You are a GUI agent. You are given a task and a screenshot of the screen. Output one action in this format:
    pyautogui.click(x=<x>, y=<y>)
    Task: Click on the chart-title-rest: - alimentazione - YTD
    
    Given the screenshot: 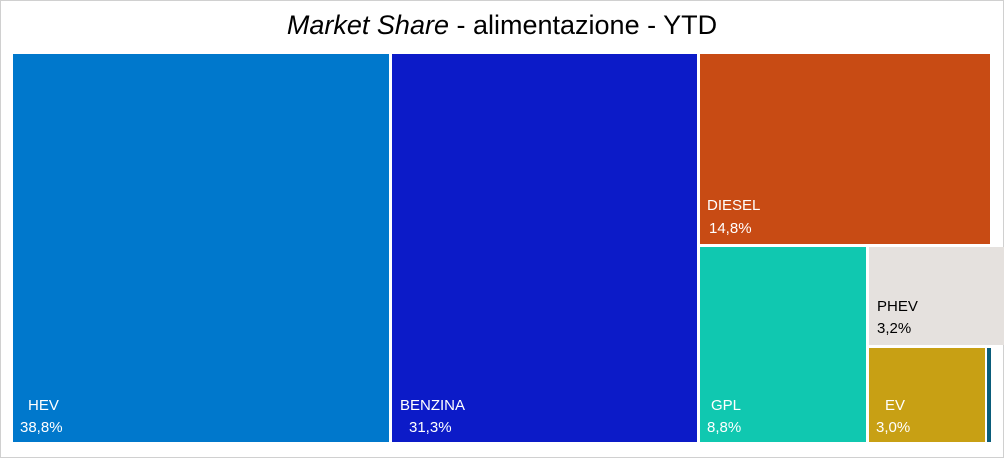 What is the action you would take?
    pyautogui.click(x=583, y=25)
    